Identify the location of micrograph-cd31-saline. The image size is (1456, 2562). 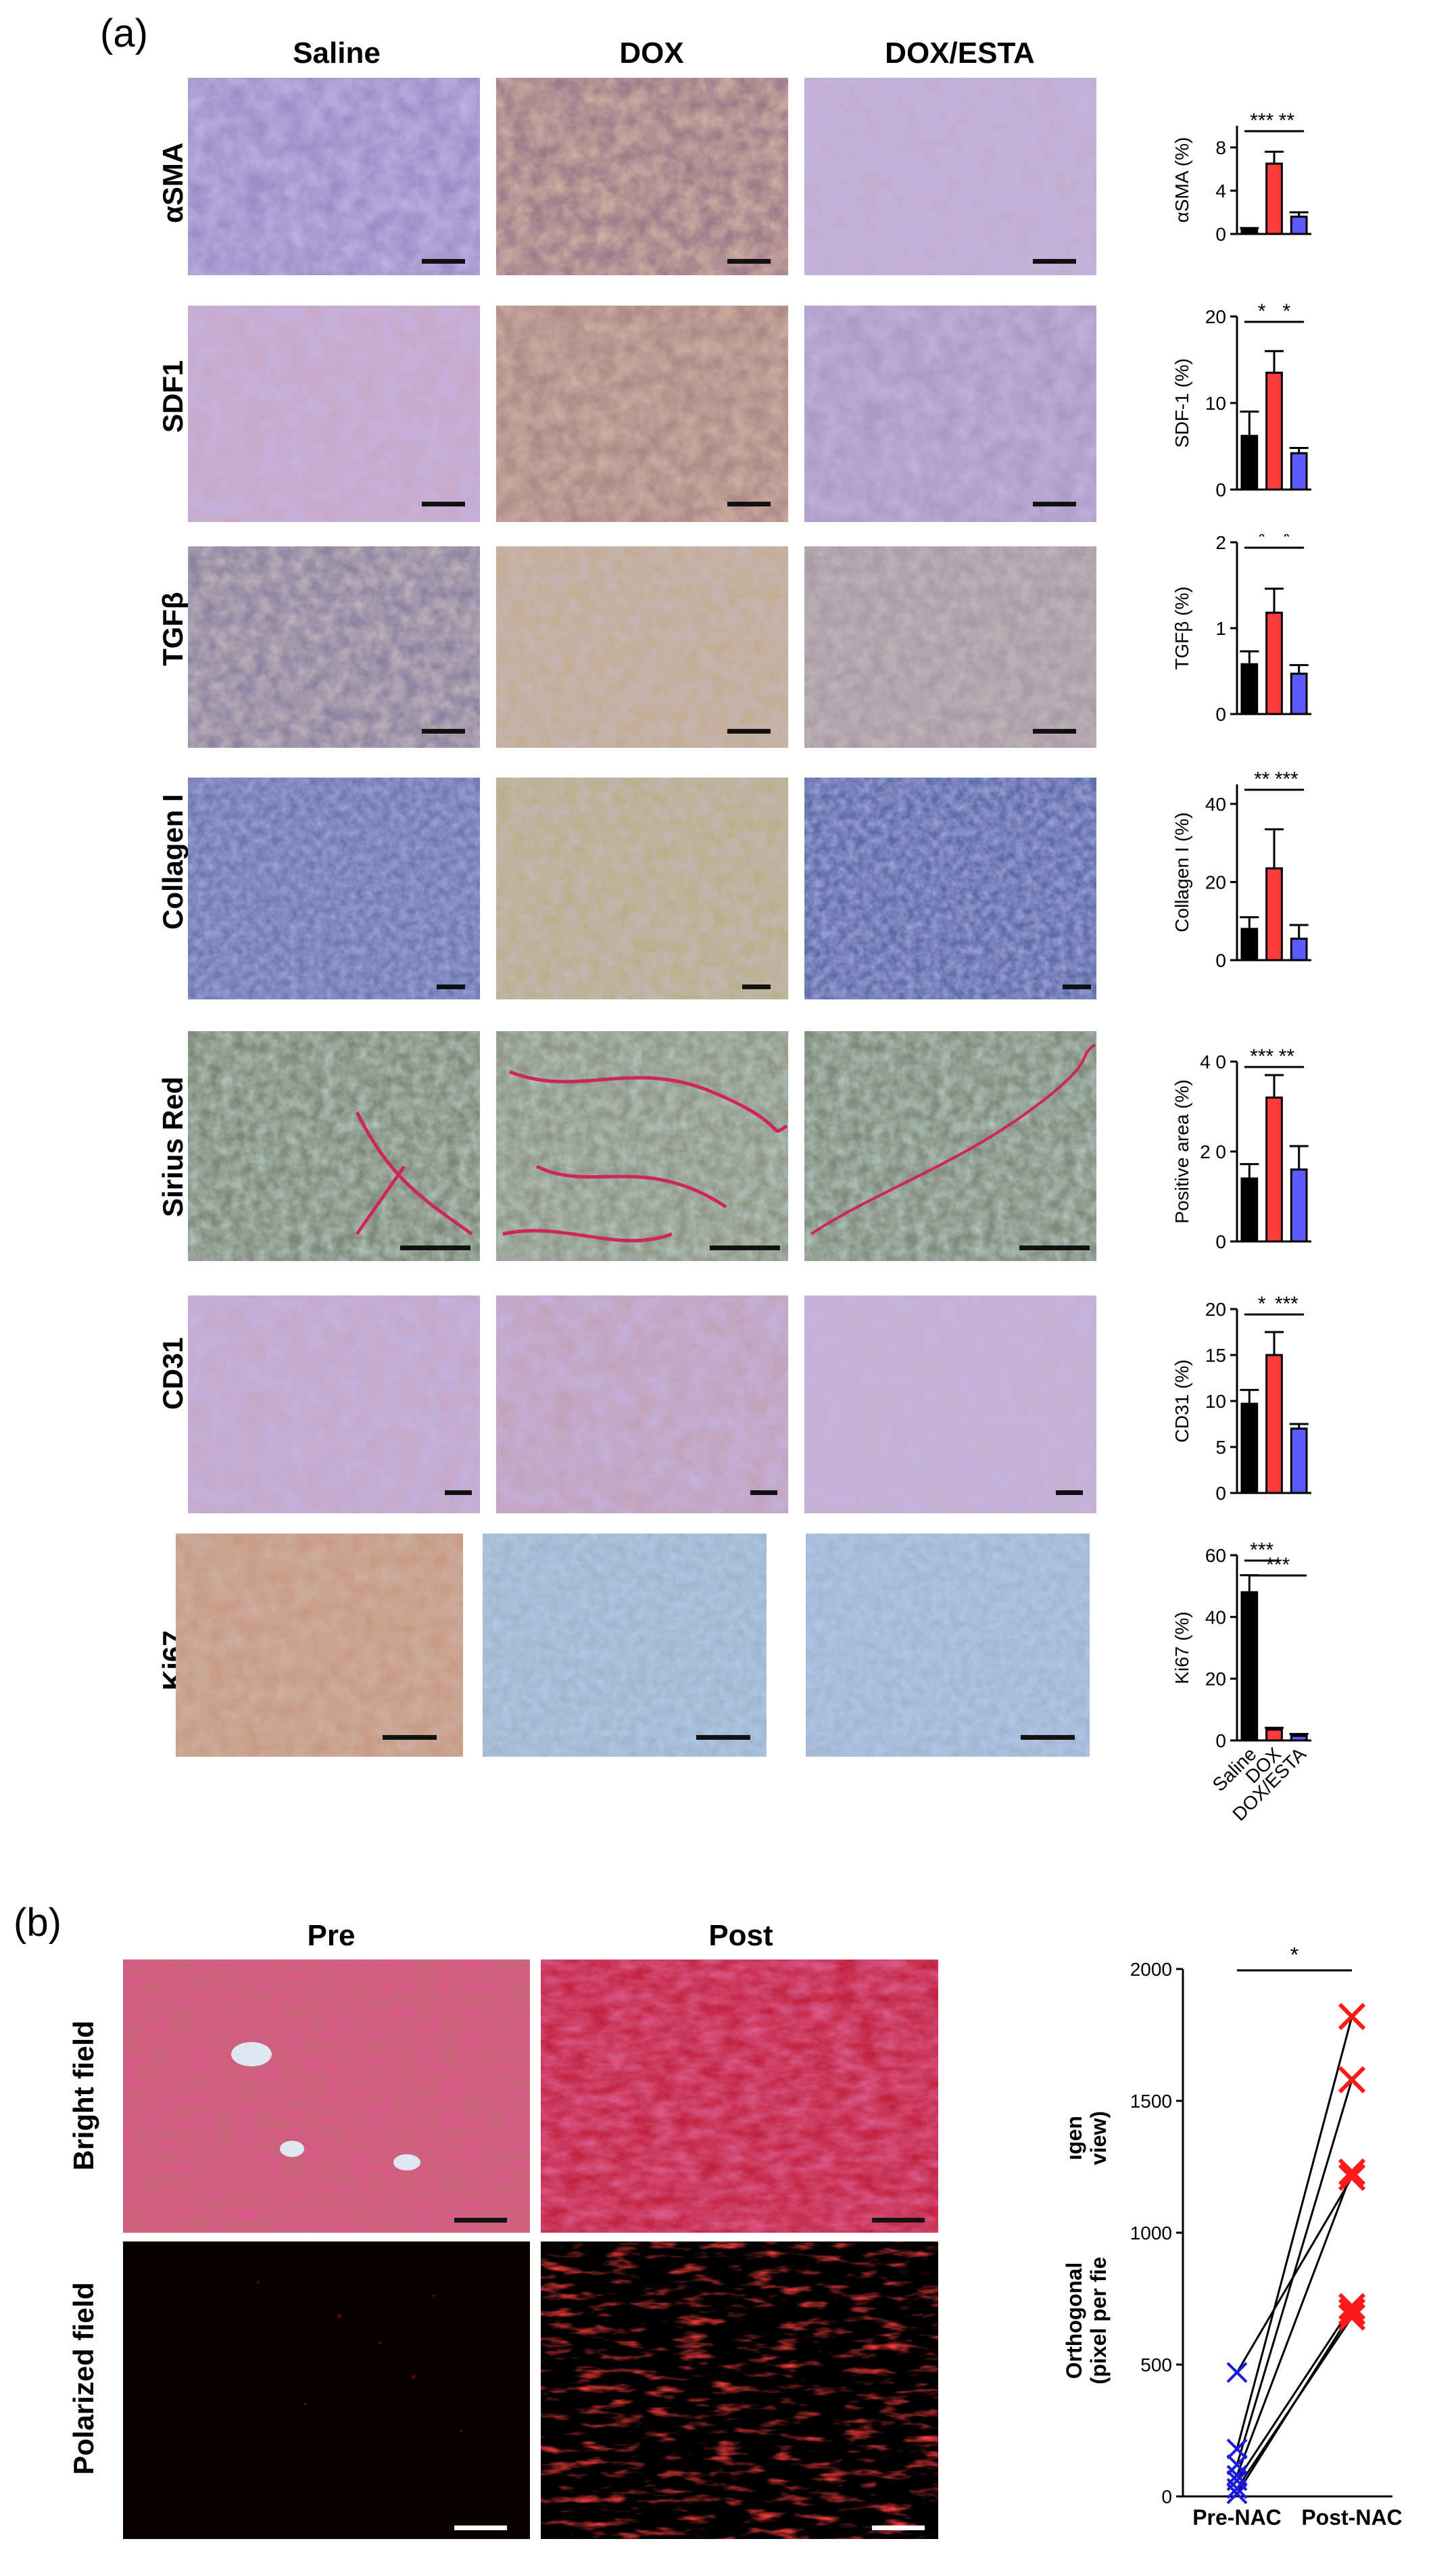
(334, 1404).